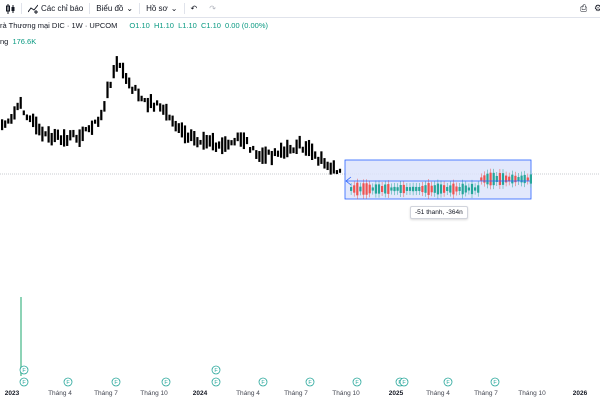 Image resolution: width=600 pixels, height=400 pixels. I want to click on indicators-button: Các chỉ báo, so click(55, 8).